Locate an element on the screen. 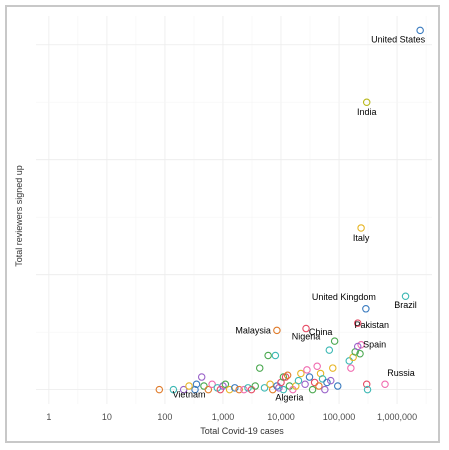 The height and width of the screenshot is (450, 449). x-tick-label: 1 is located at coordinates (48, 417).